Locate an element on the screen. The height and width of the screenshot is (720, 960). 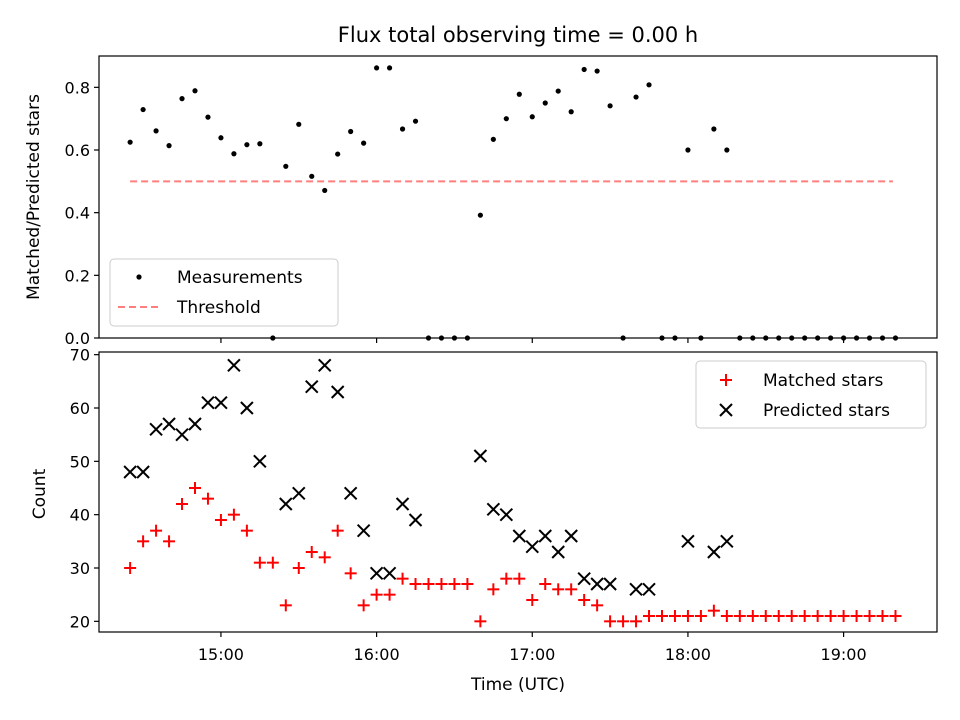
x-tick-label: 16:00 is located at coordinates (377, 654).